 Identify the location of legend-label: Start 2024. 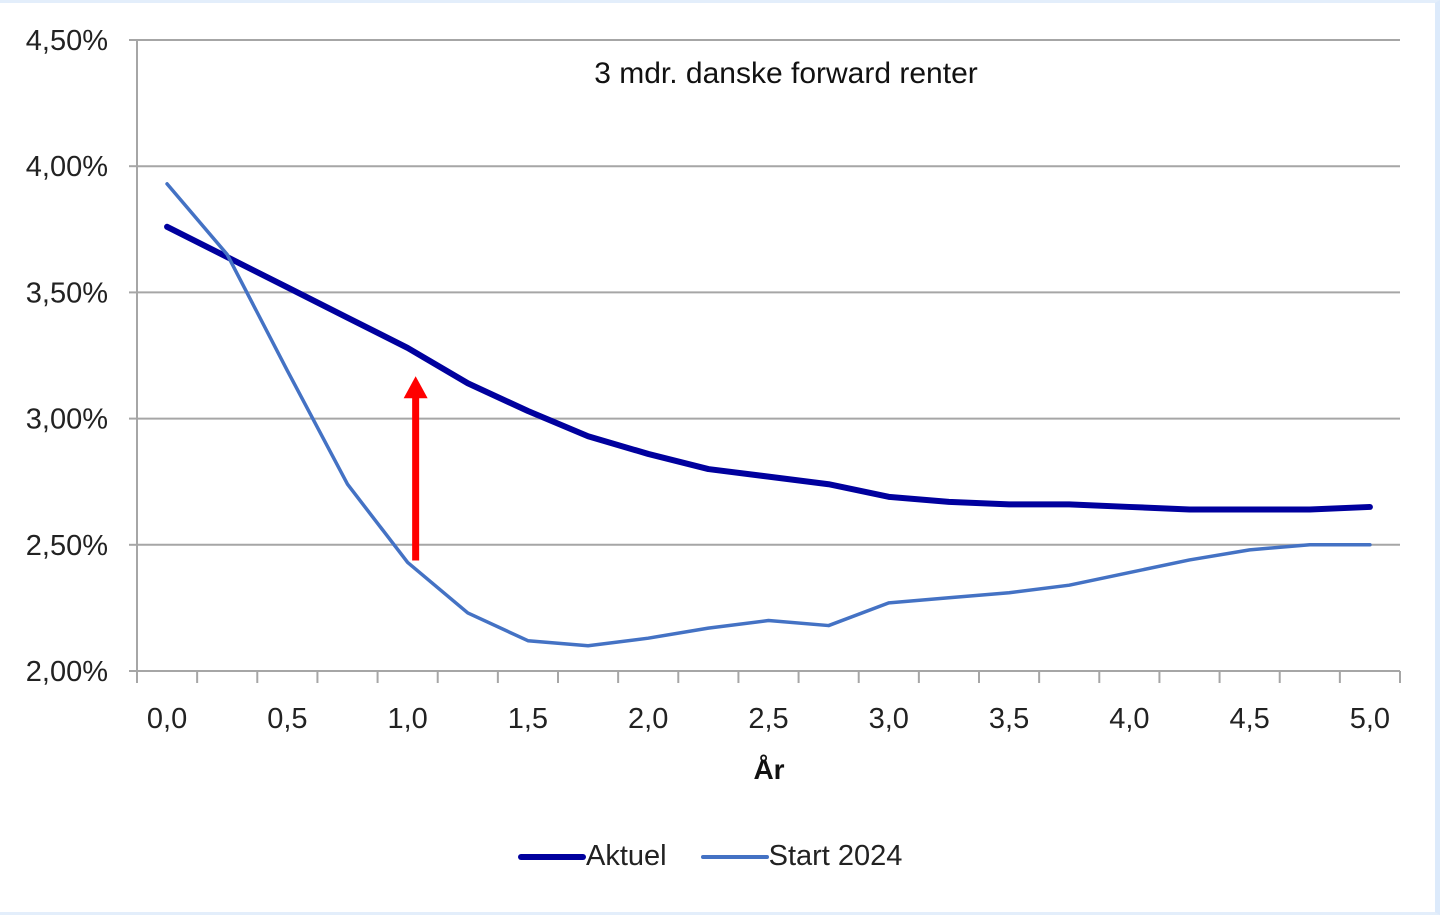
(835, 856).